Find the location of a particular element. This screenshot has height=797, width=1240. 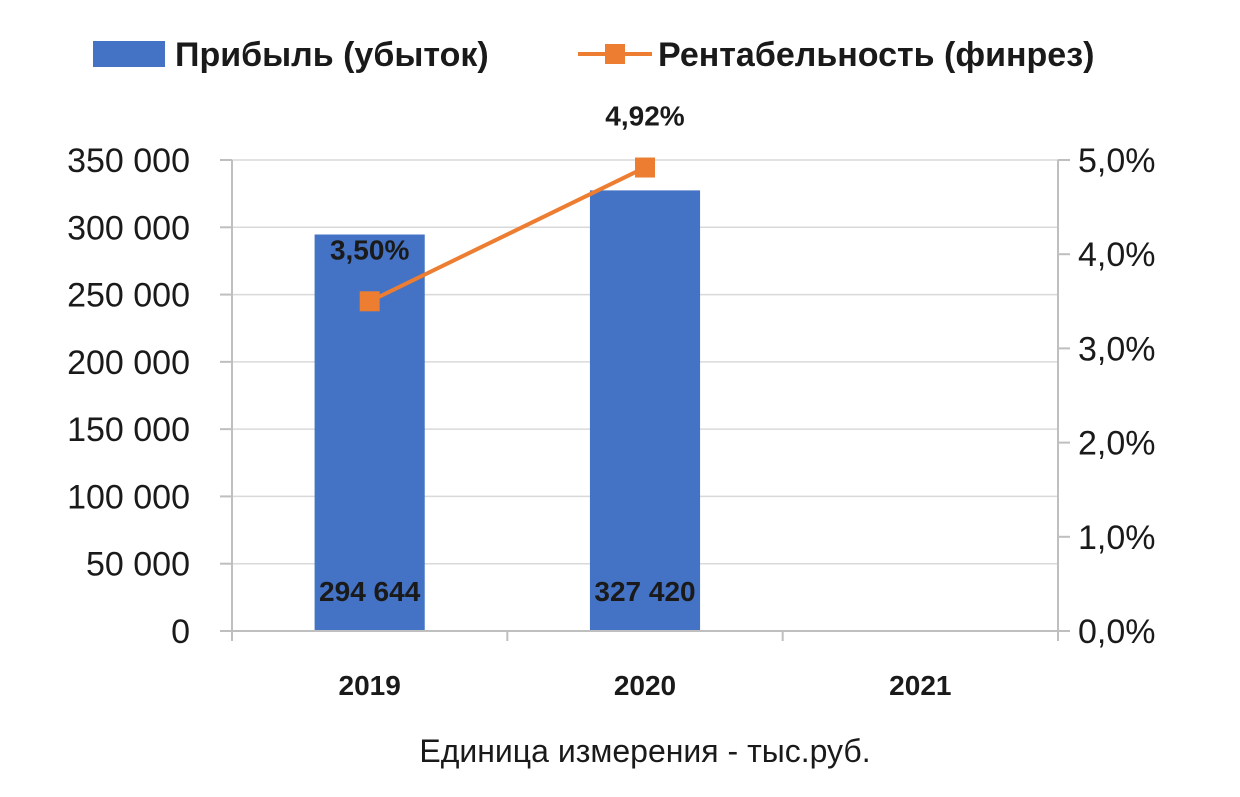

category-label: 2020 is located at coordinates (645, 685).